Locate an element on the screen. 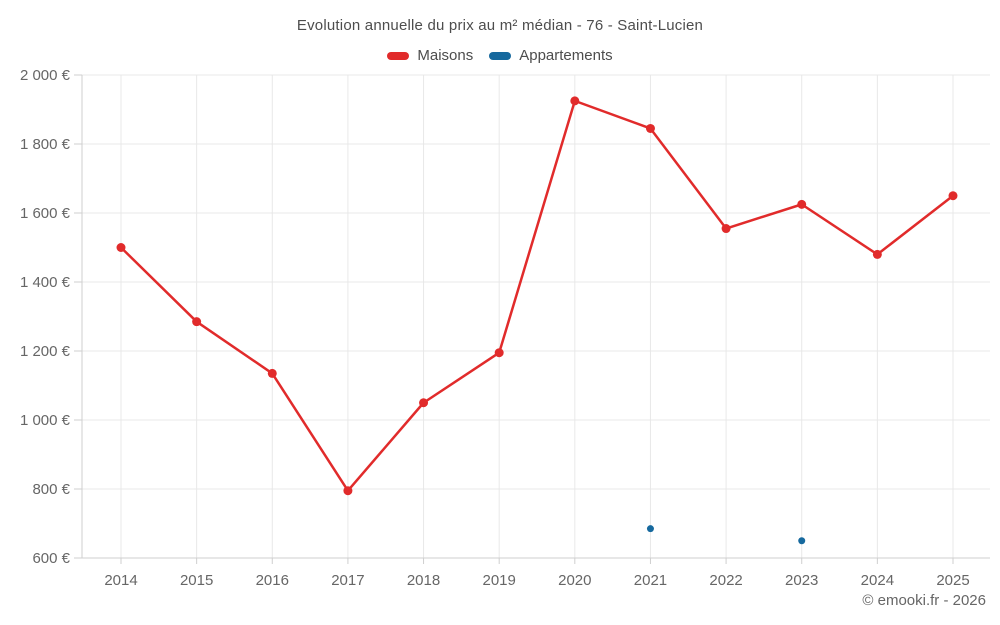 The image size is (1000, 625). y-tick-label: 800 € is located at coordinates (51, 489).